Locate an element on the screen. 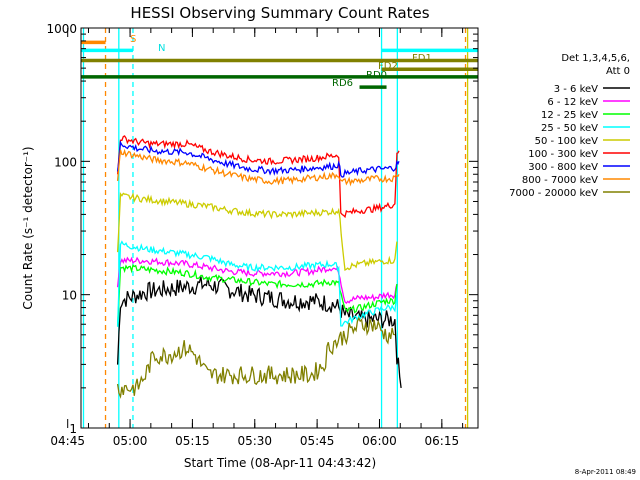 The height and width of the screenshot is (480, 640). y-tick-label-3: 1000 is located at coordinates (61, 29).